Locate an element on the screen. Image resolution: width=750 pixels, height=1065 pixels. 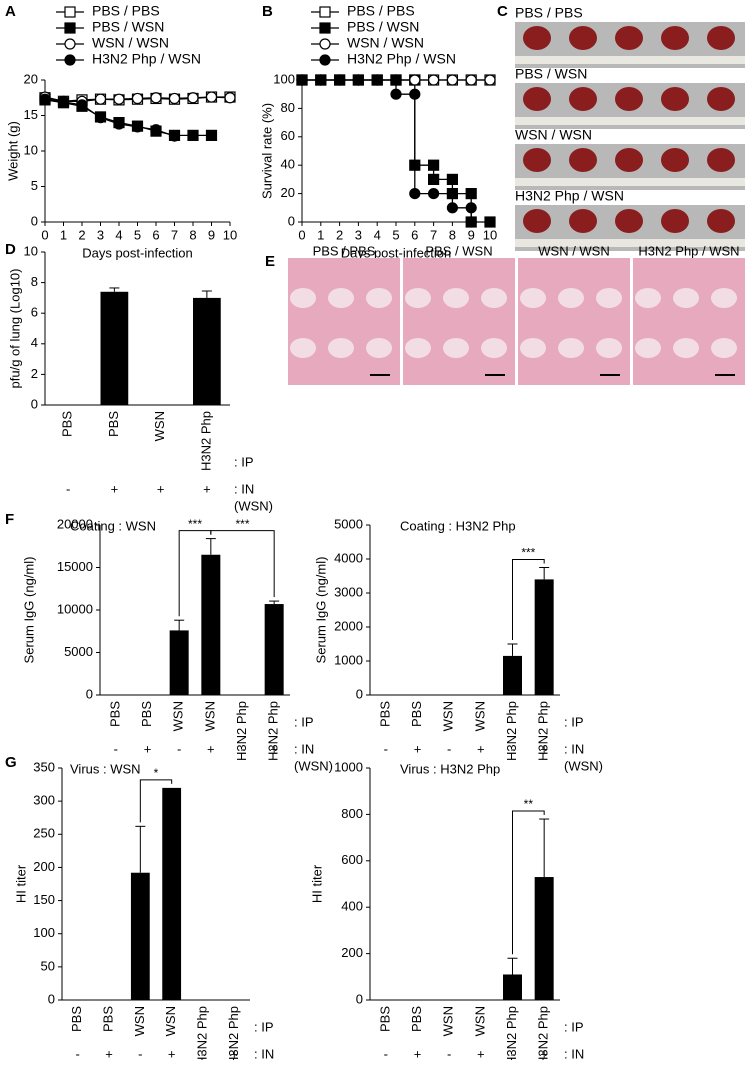
y-tick-label: 3000 is located at coordinates (348, 591).